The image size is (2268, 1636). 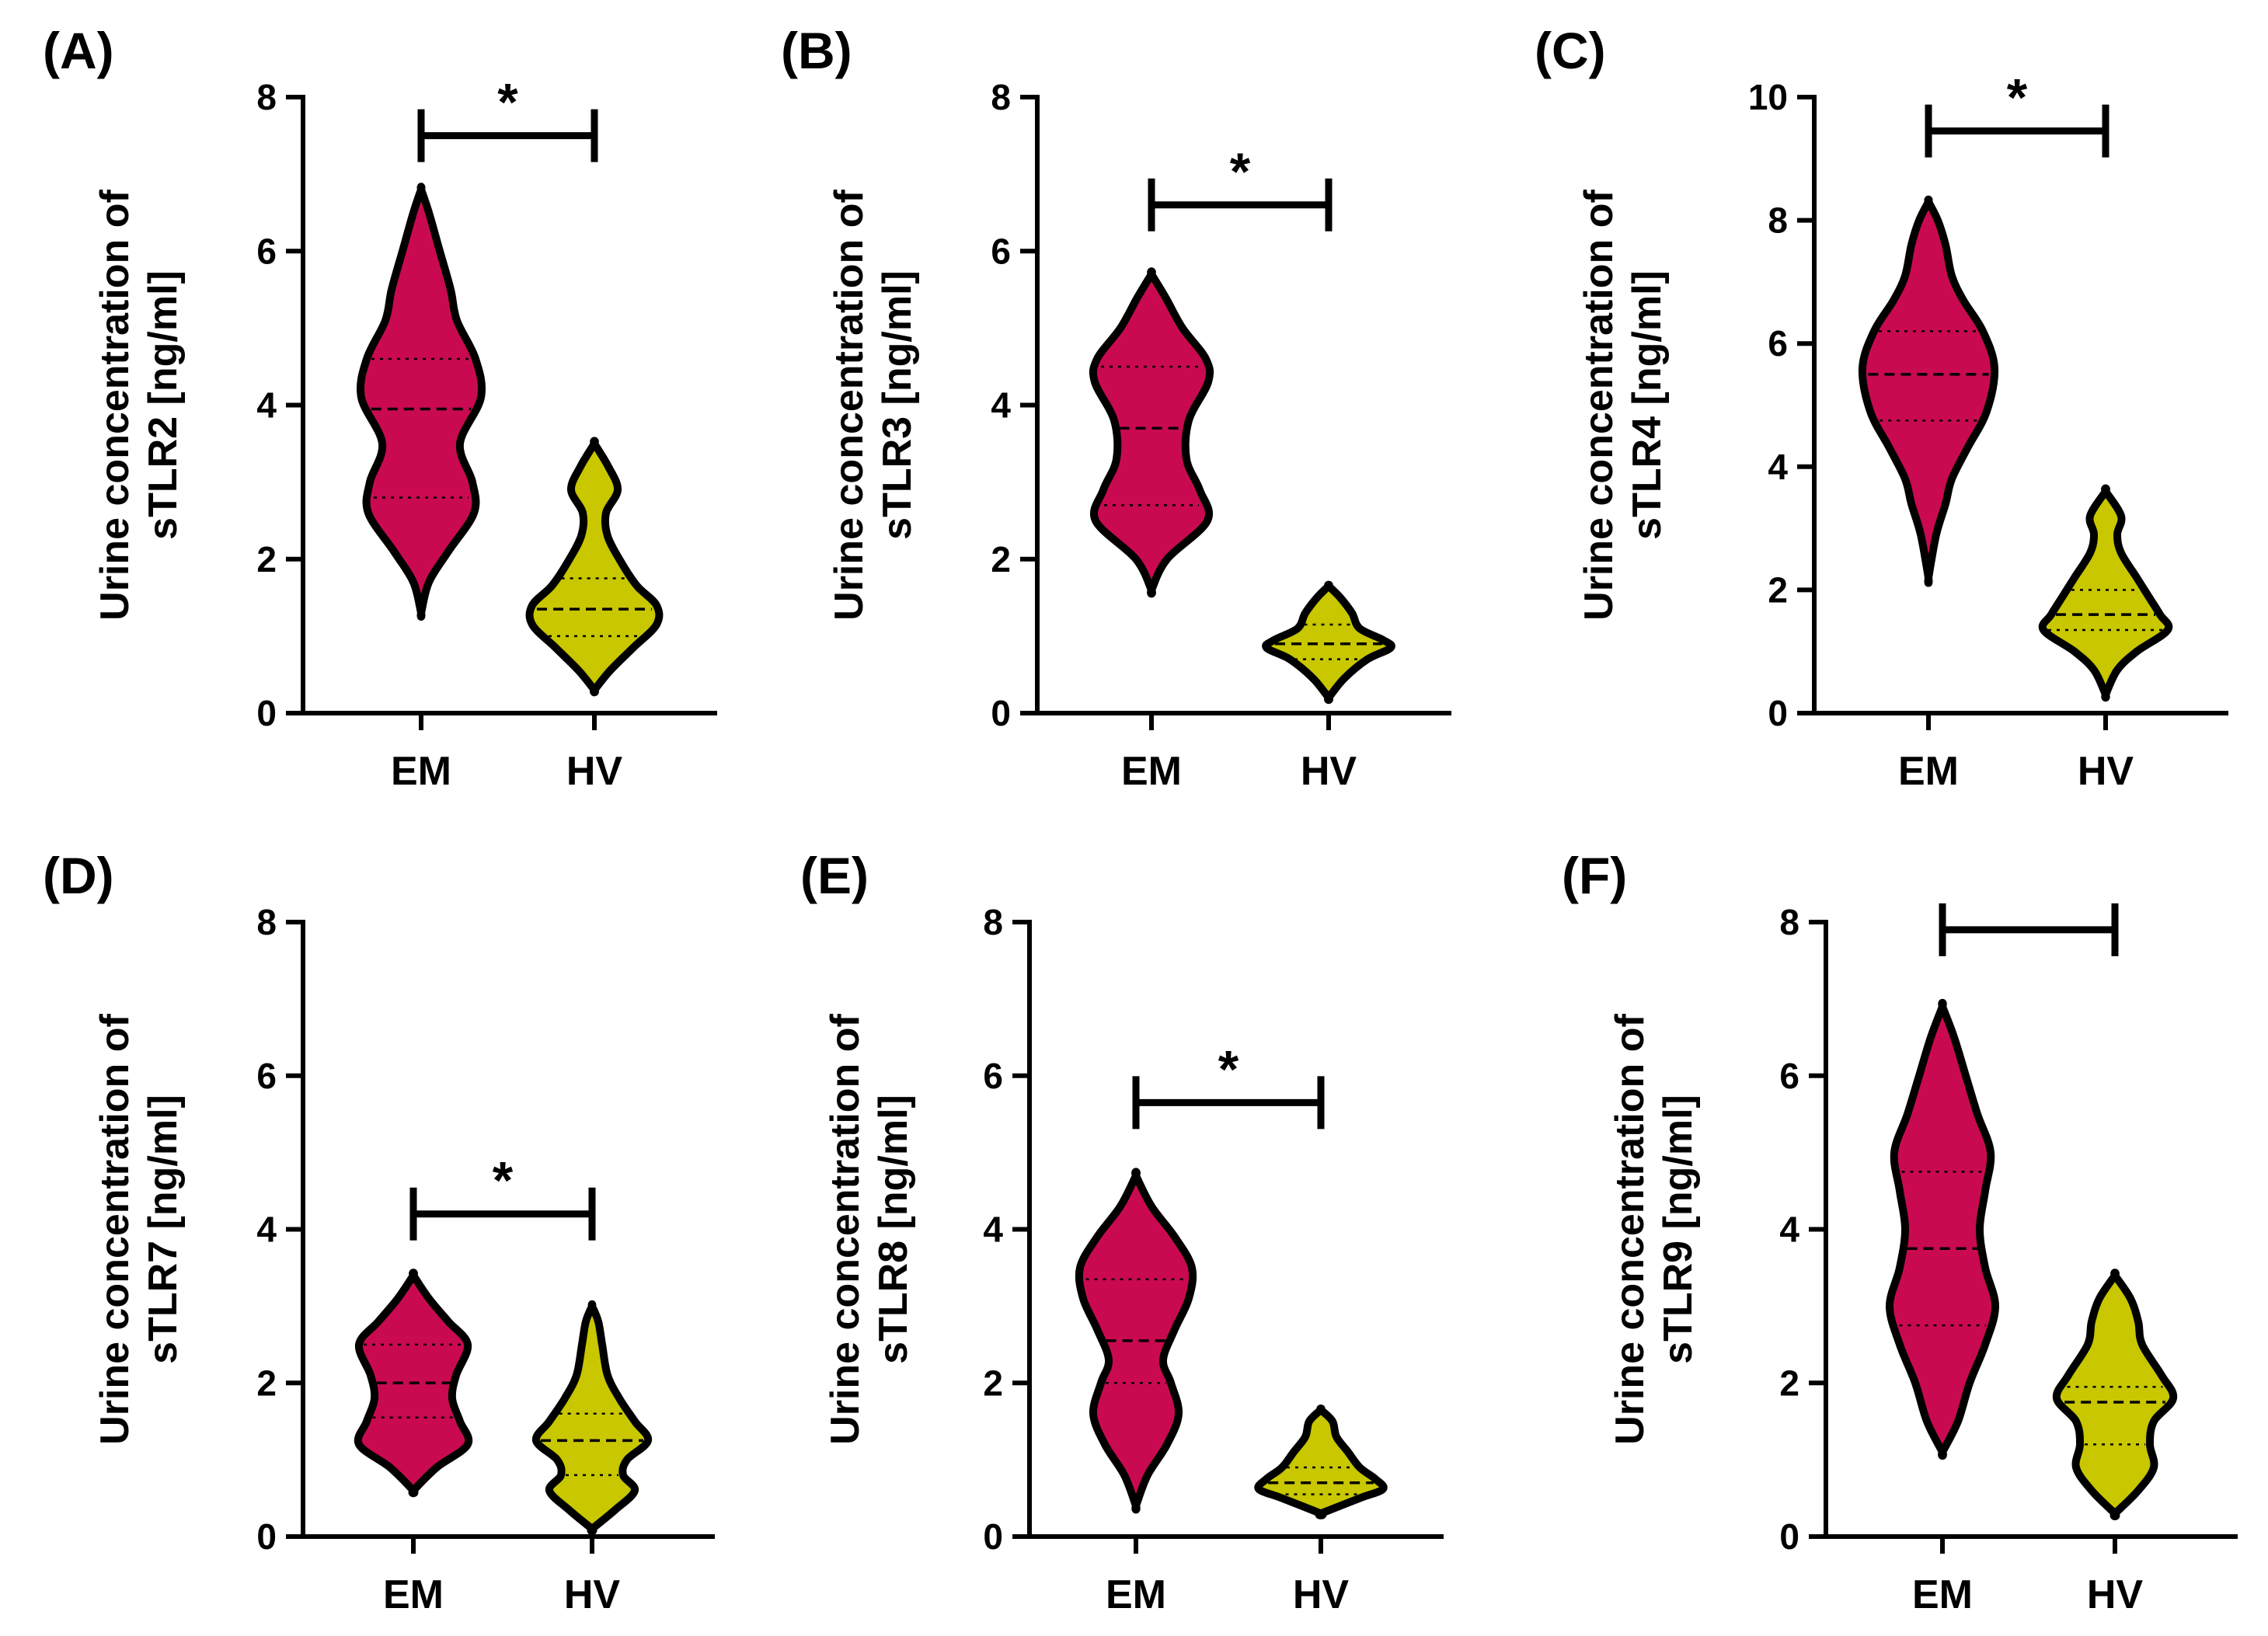 I want to click on panel-label: (C), so click(x=1570, y=50).